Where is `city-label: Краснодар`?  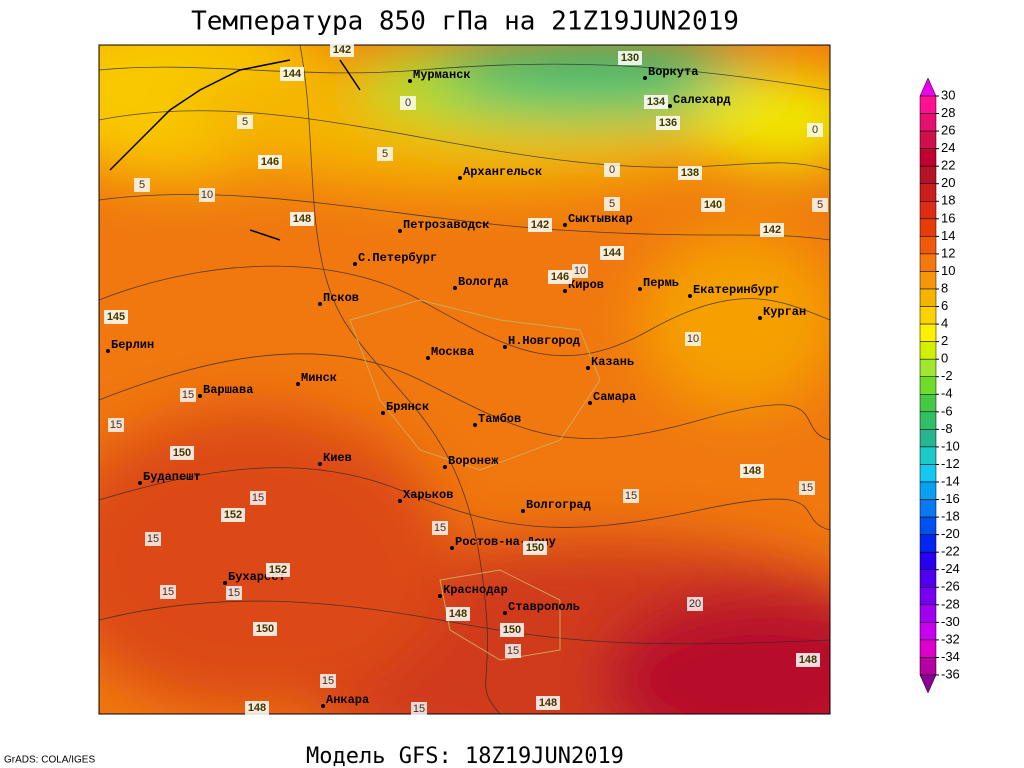 city-label: Краснодар is located at coordinates (475, 590).